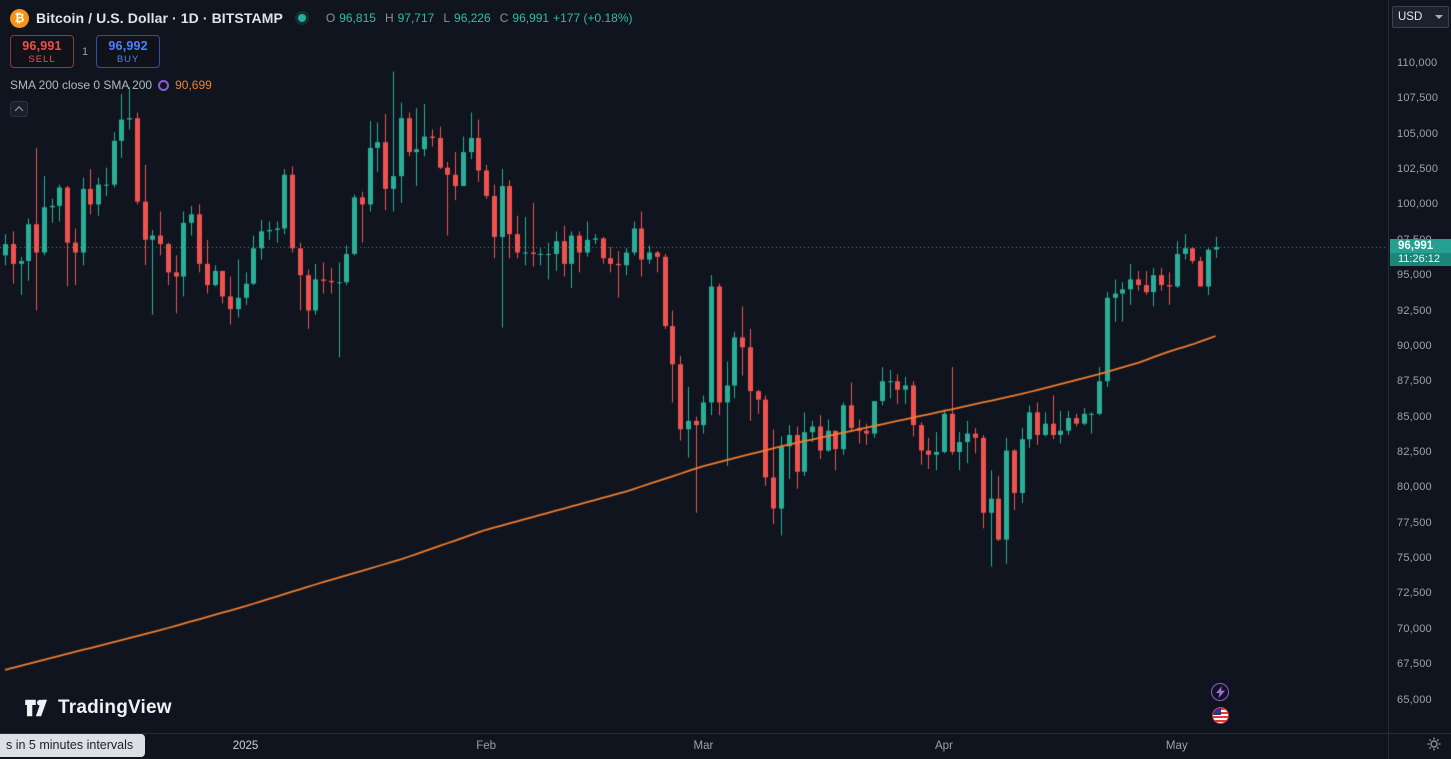 This screenshot has width=1451, height=759. I want to click on bitcoin-logo-icon: ₿, so click(19, 18).